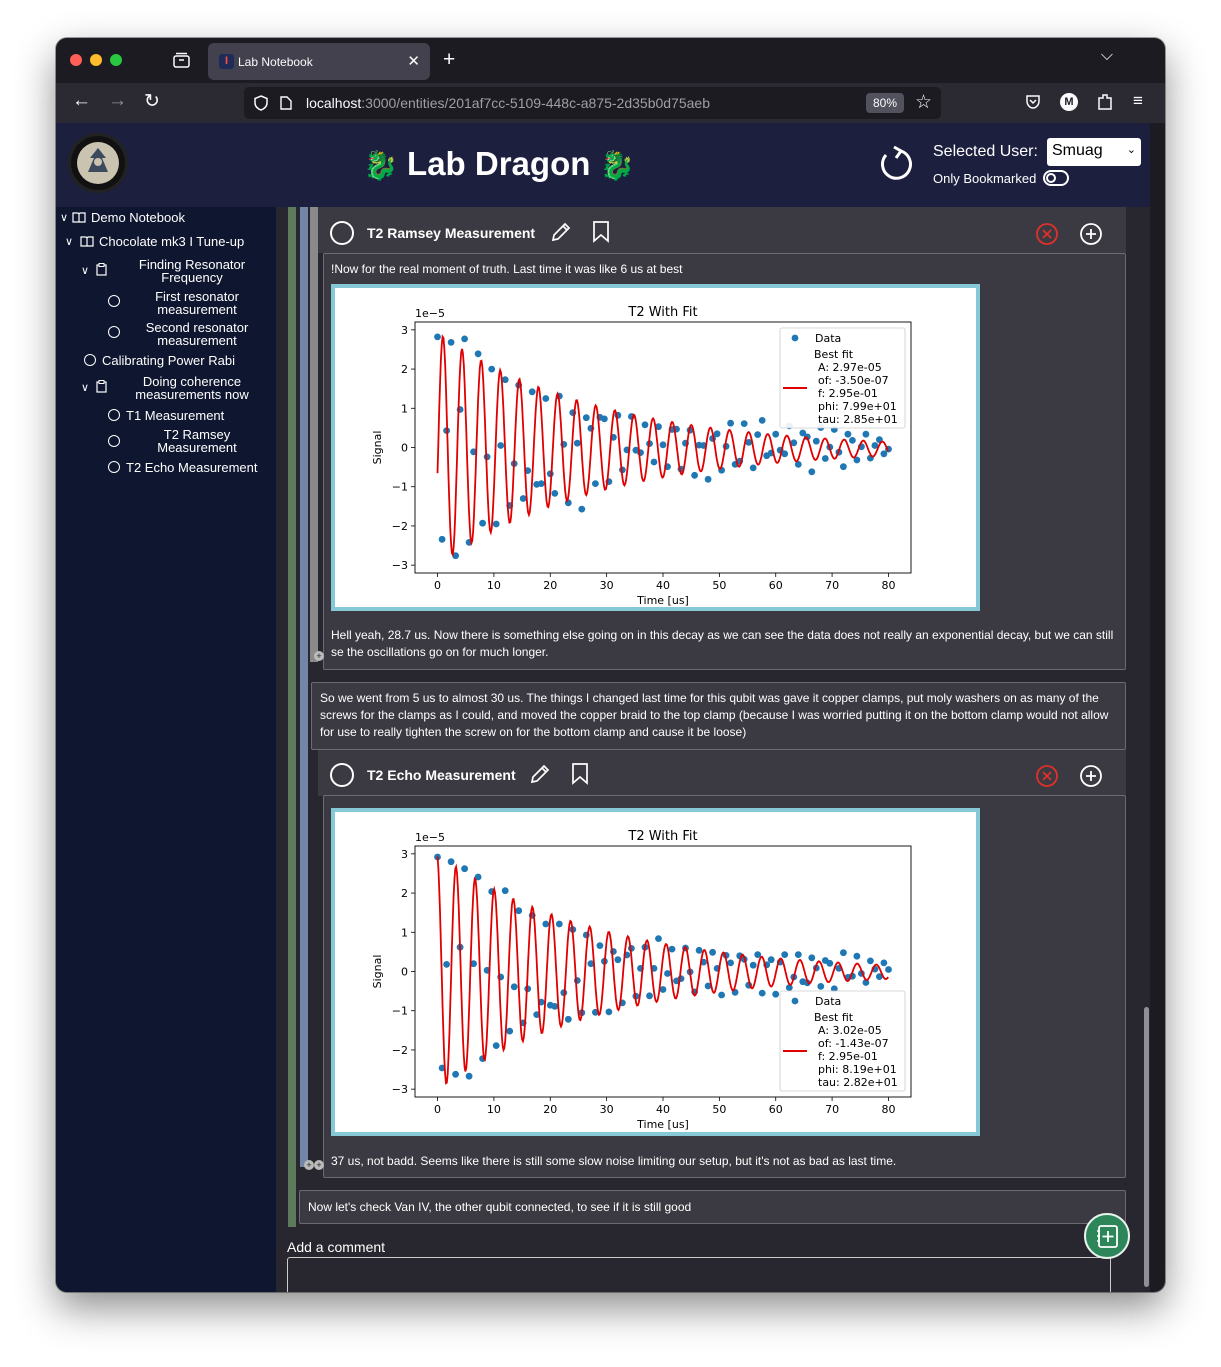 This screenshot has width=1221, height=1367. What do you see at coordinates (853, 1043) in the screenshot?
I see `legend-param: of: -1.43e-07` at bounding box center [853, 1043].